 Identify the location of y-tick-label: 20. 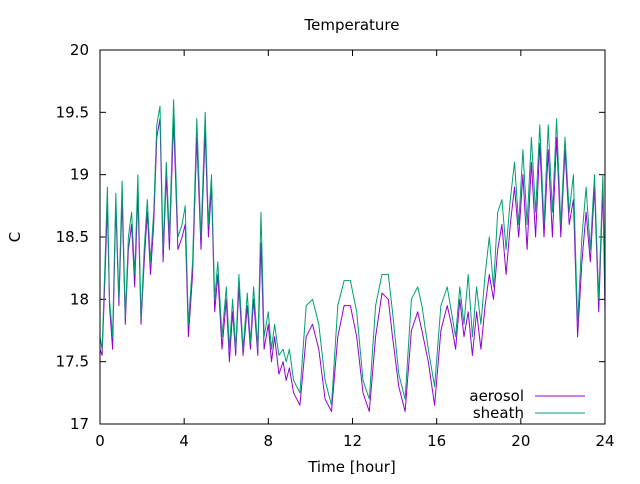
(79, 50).